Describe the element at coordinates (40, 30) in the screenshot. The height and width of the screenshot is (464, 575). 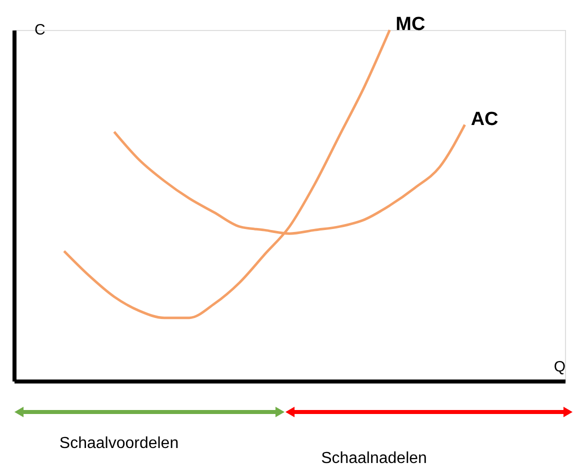
I see `y-axis-title: C` at that location.